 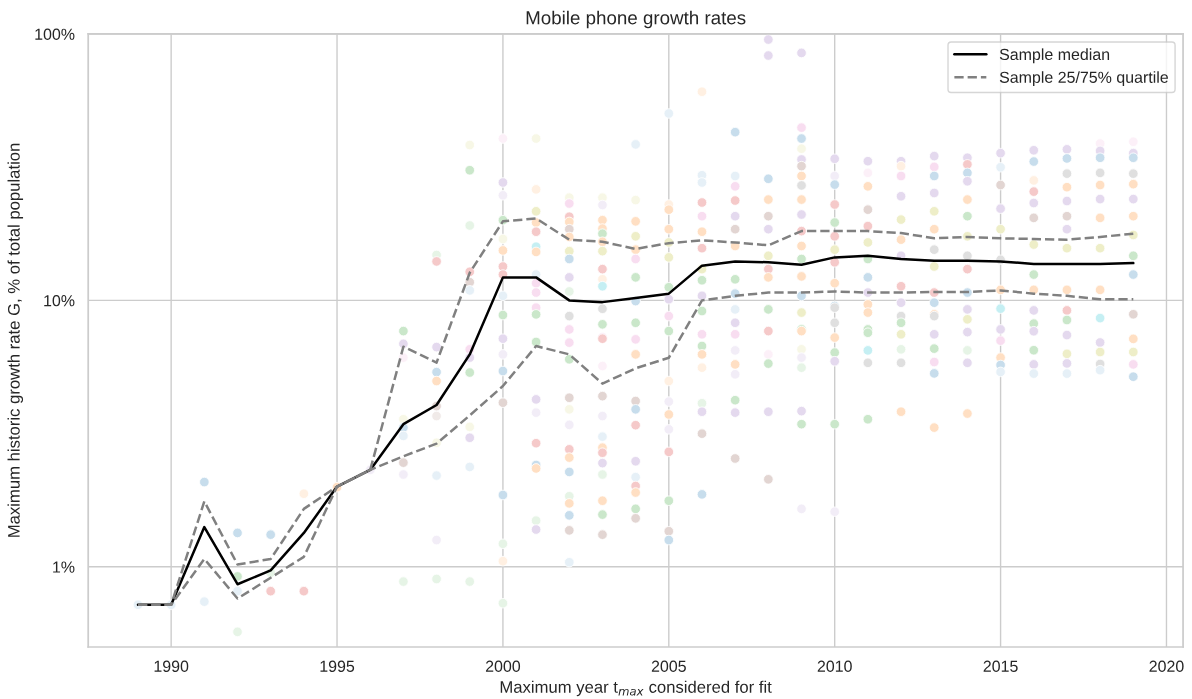 I want to click on chart-title: Mobile phone growth rates, so click(x=636, y=19).